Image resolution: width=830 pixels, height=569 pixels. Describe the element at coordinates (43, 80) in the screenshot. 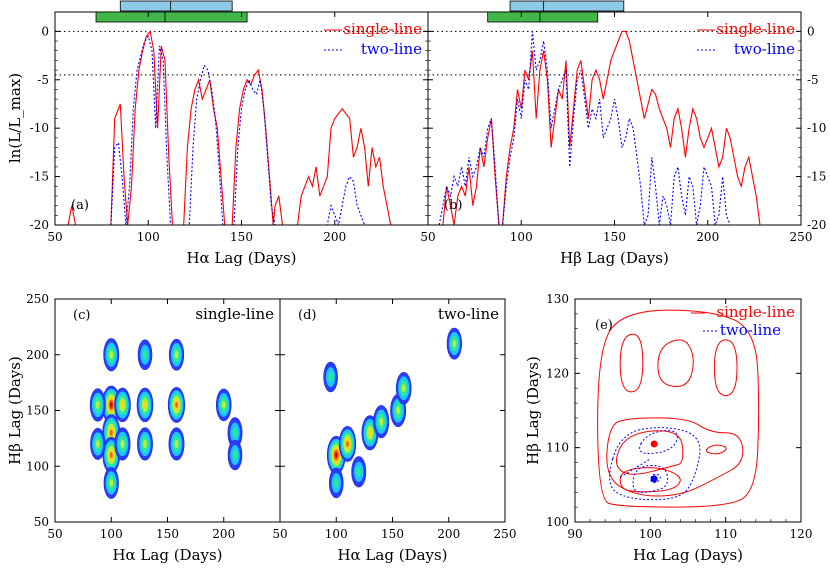

I see `y-tick-label: -5` at that location.